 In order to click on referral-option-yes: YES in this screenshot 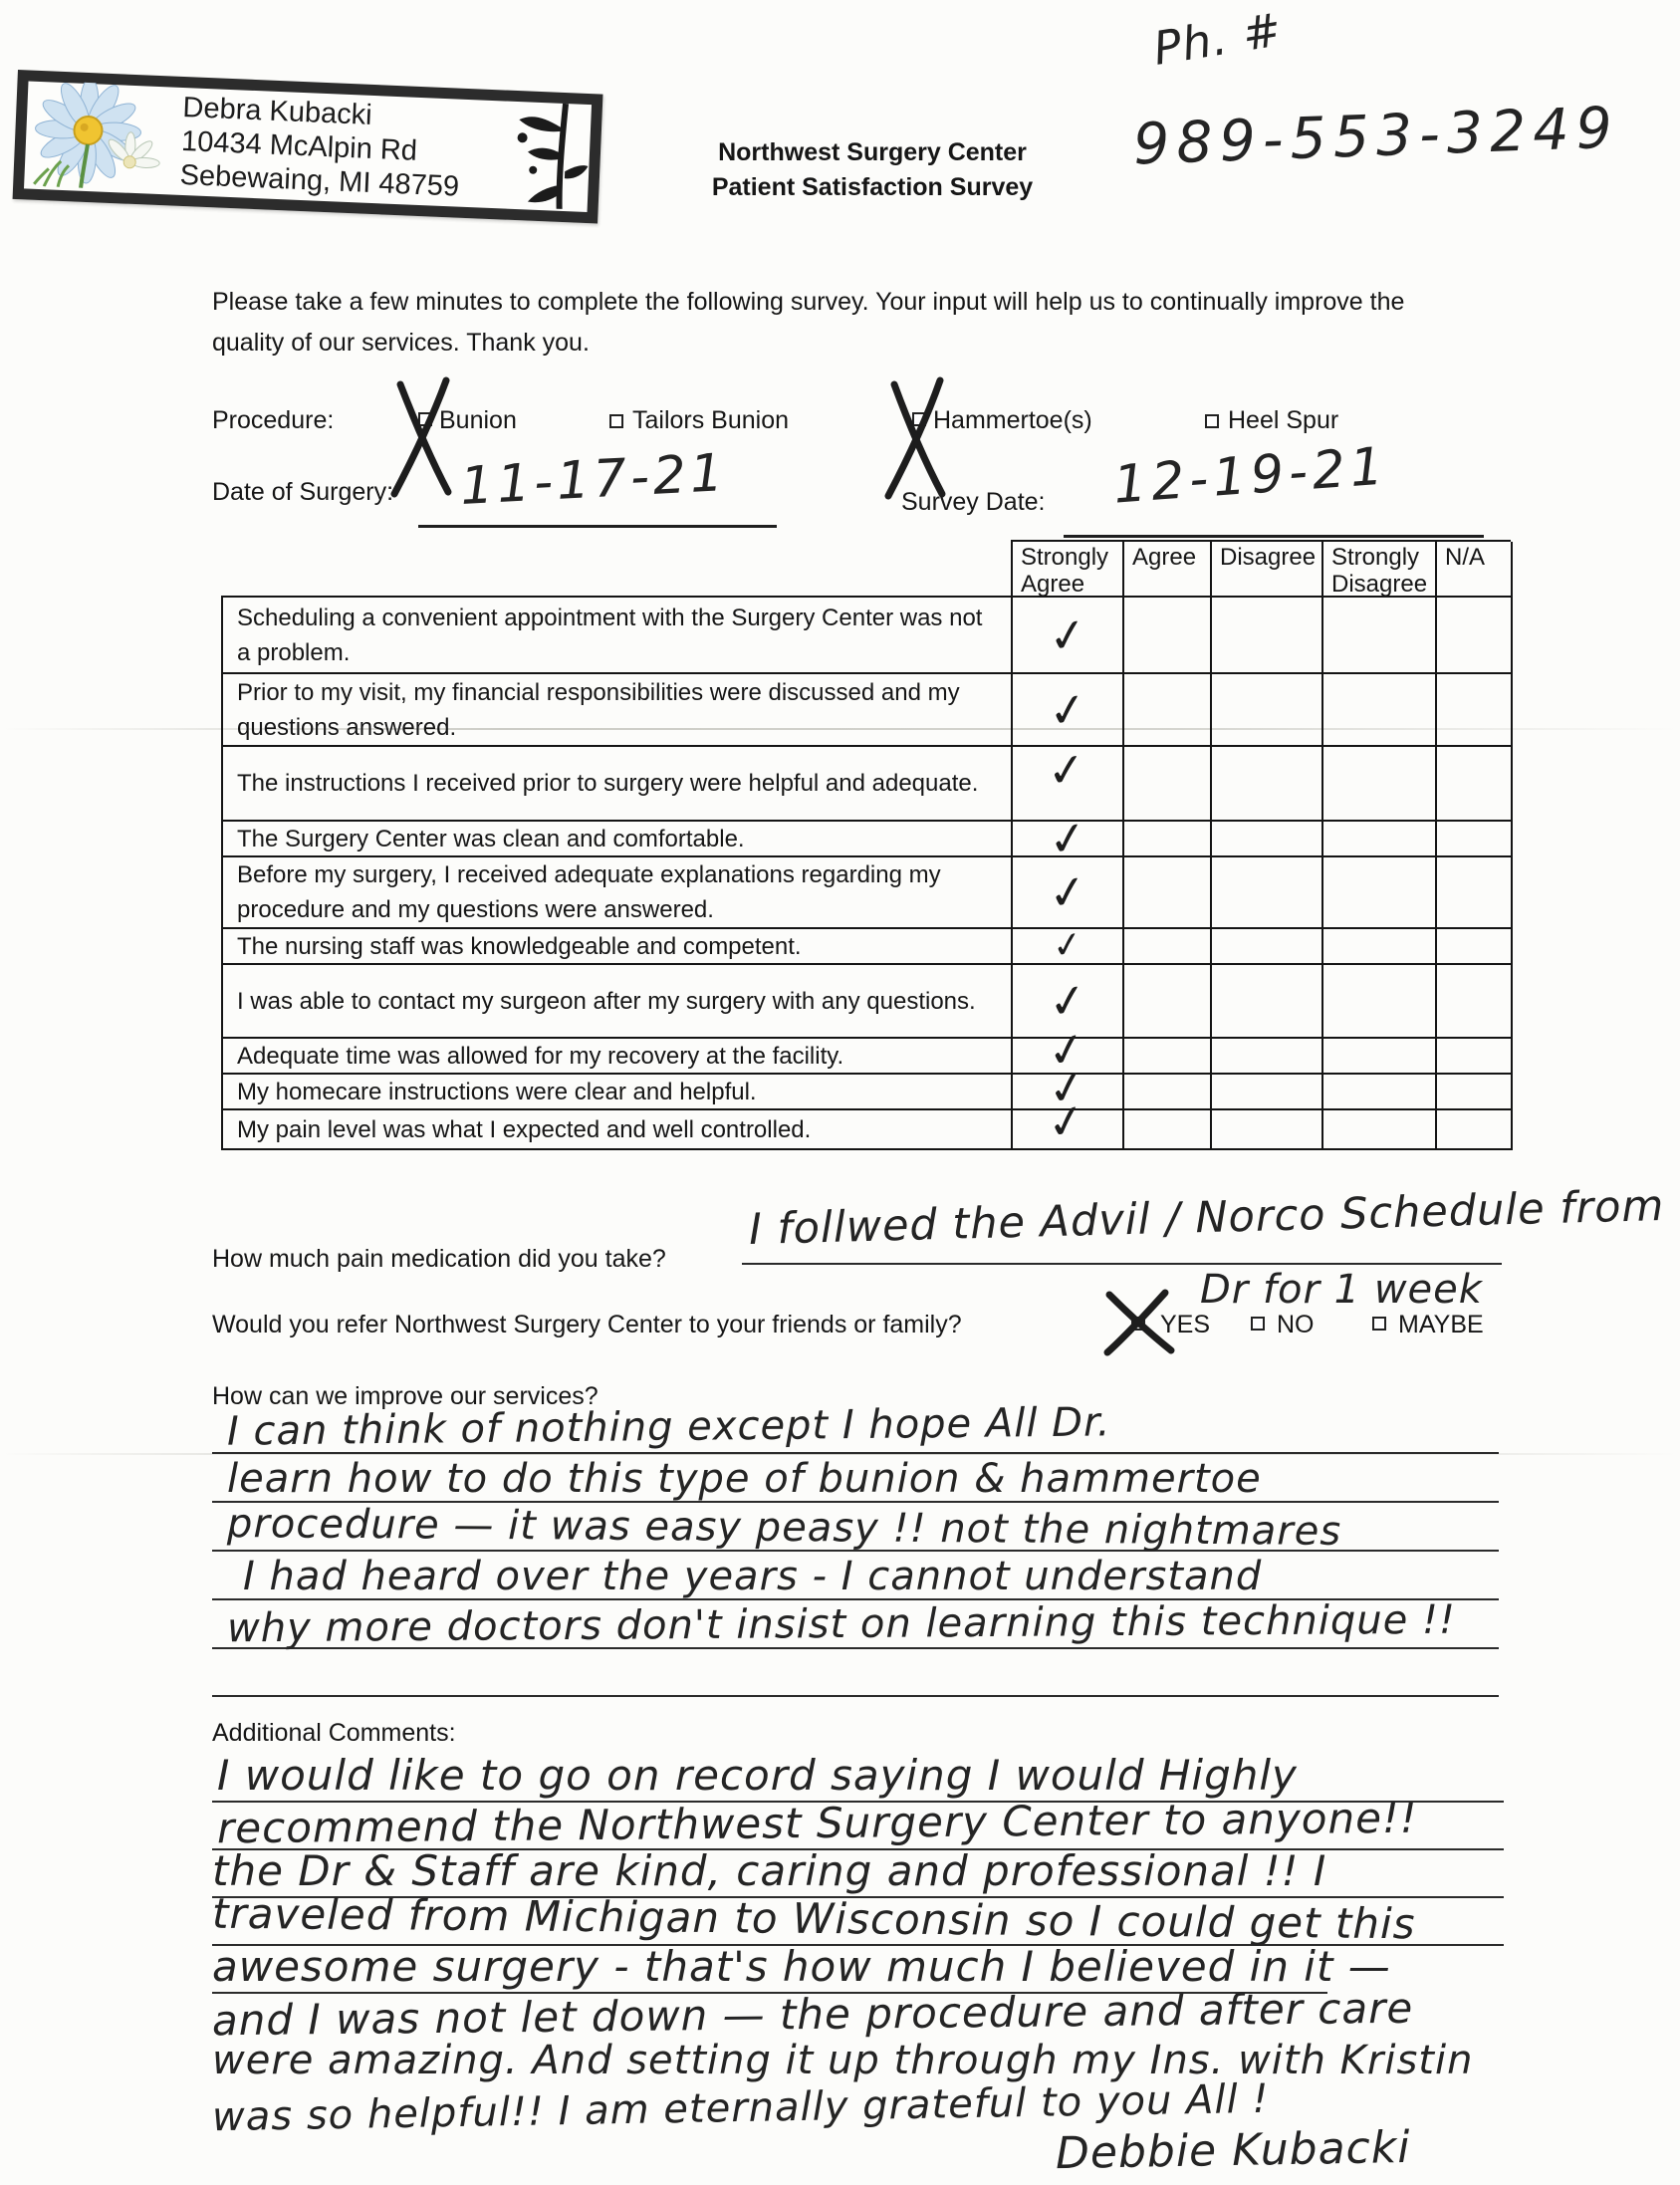, I will do `click(1185, 1324)`.